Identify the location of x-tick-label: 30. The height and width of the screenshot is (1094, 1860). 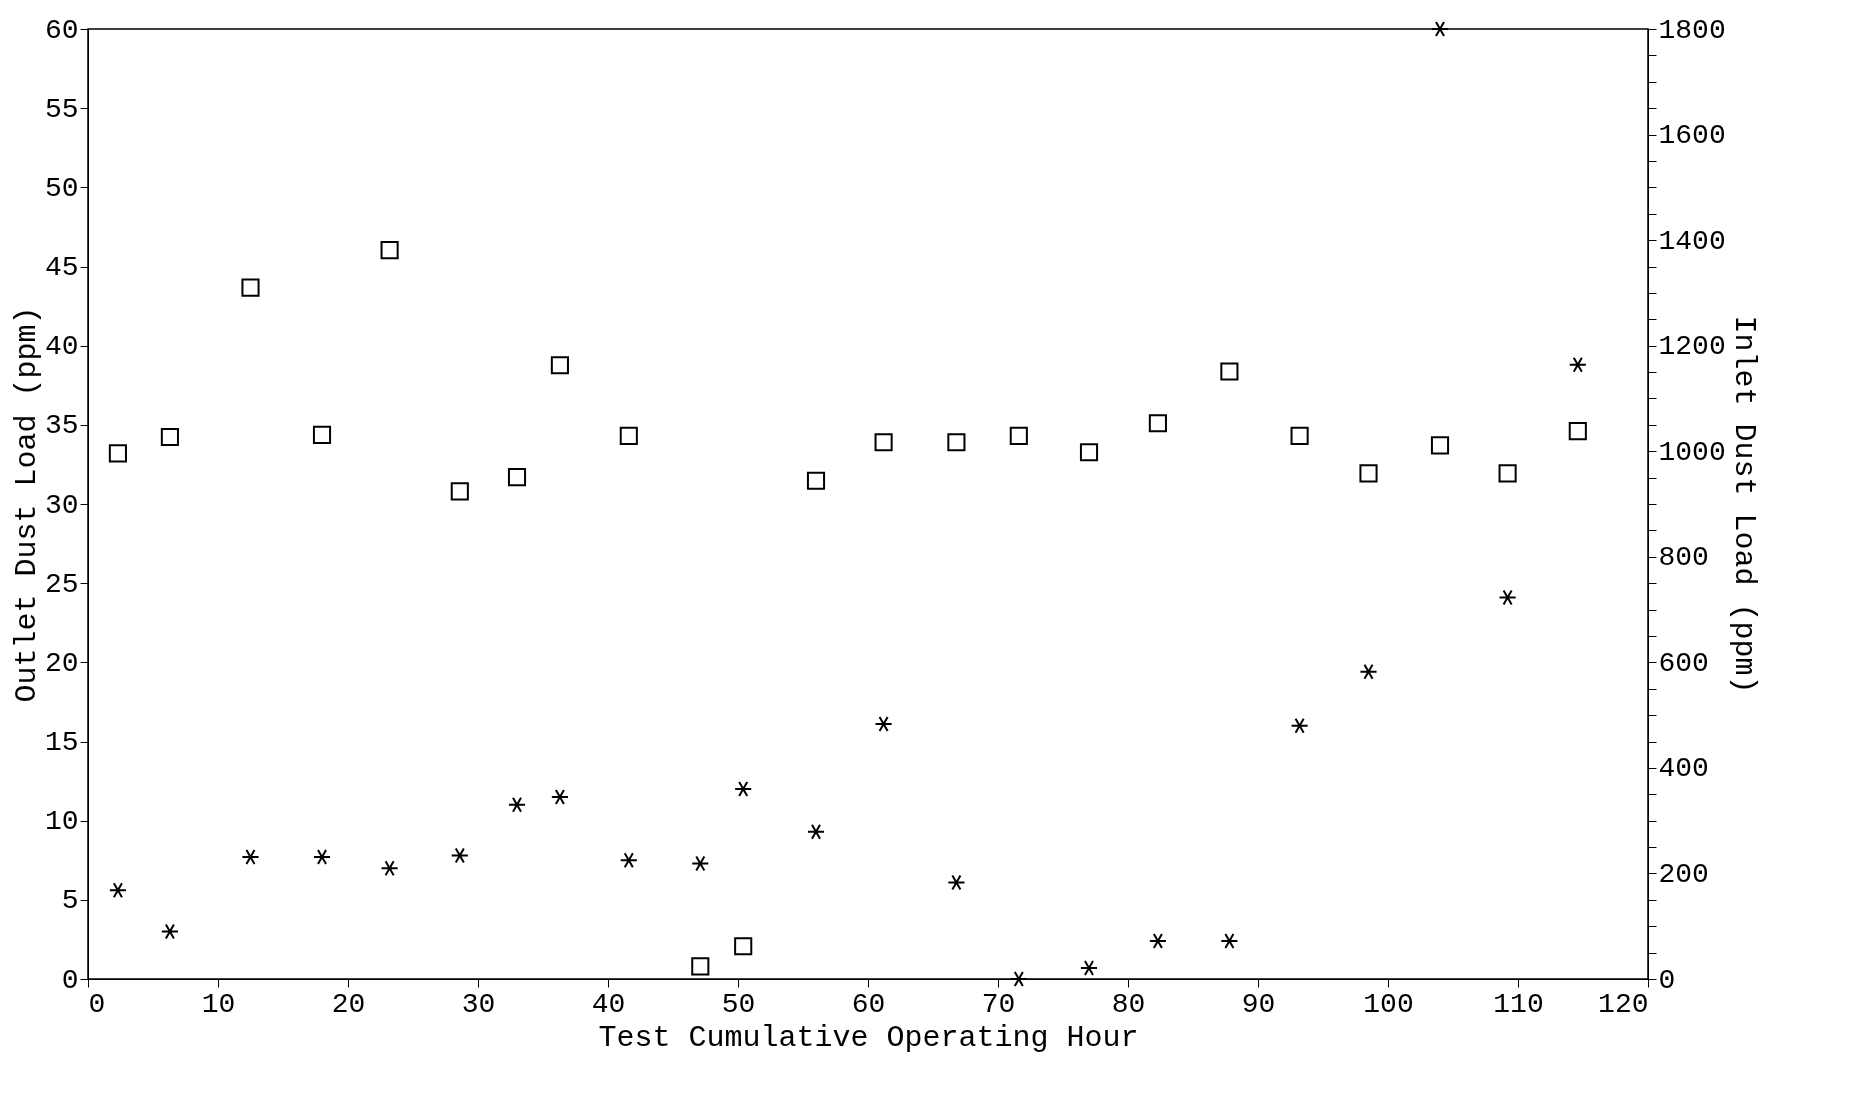
(478, 1004).